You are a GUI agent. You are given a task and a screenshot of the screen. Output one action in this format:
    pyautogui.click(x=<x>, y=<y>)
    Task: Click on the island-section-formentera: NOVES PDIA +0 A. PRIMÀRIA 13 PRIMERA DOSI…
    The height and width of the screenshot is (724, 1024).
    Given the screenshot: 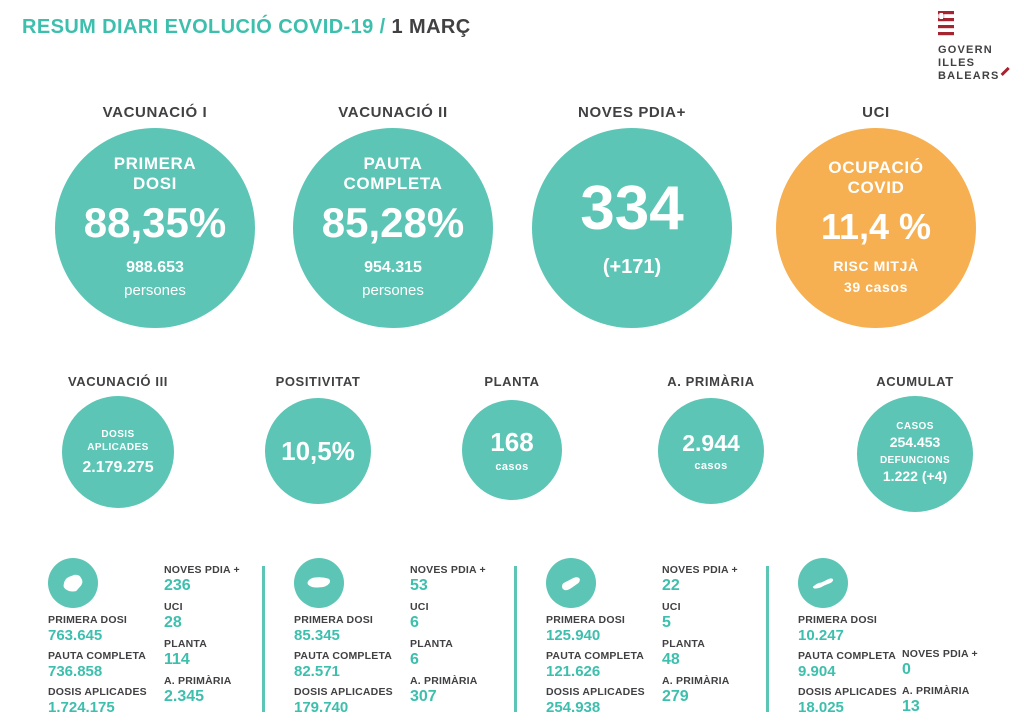 What is the action you would take?
    pyautogui.click(x=896, y=640)
    